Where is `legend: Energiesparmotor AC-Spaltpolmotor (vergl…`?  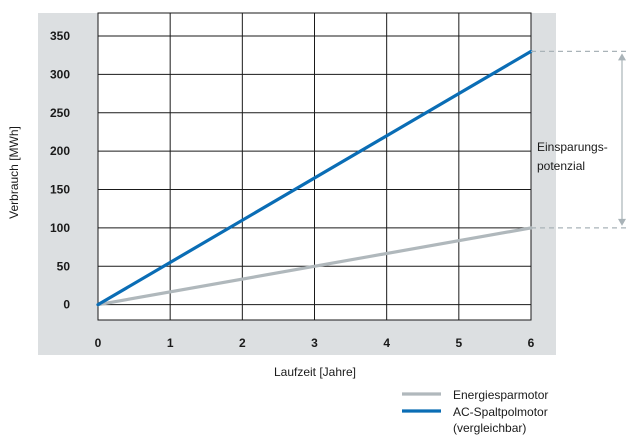
legend: Energiesparmotor AC-Spaltpolmotor (vergl… is located at coordinates (476, 411).